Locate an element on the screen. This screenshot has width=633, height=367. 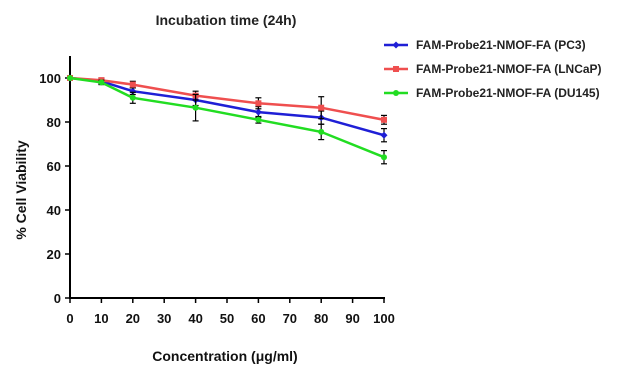
x-tick-label: 80 is located at coordinates (321, 318).